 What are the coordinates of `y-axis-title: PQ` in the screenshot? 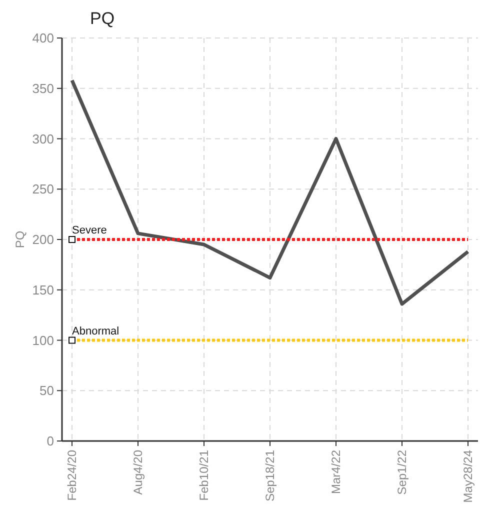 It's located at (20, 239).